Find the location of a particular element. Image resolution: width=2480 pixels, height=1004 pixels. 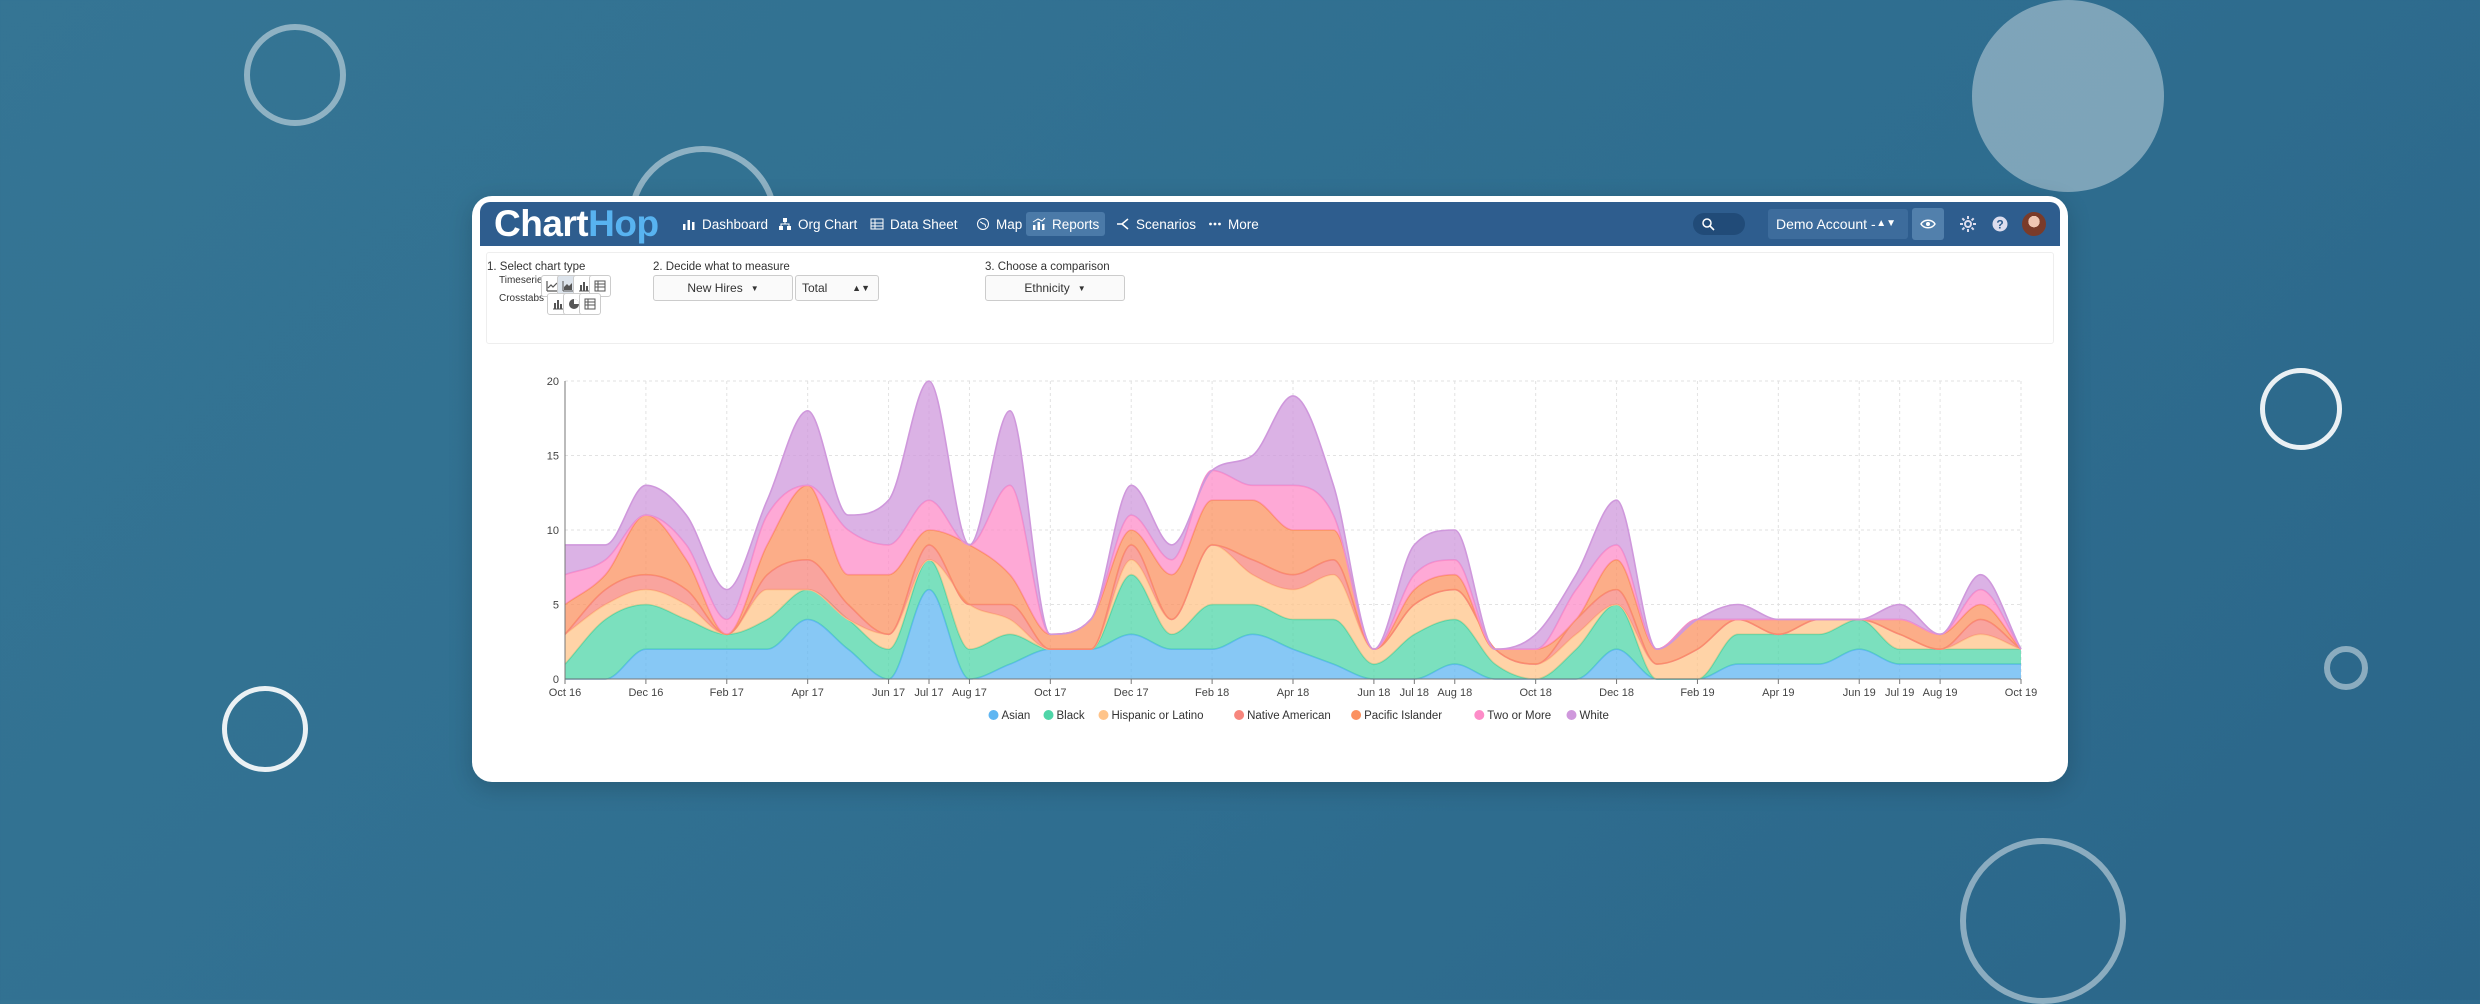

comparison-dropdown: Ethnicity ▼ is located at coordinates (1055, 288).